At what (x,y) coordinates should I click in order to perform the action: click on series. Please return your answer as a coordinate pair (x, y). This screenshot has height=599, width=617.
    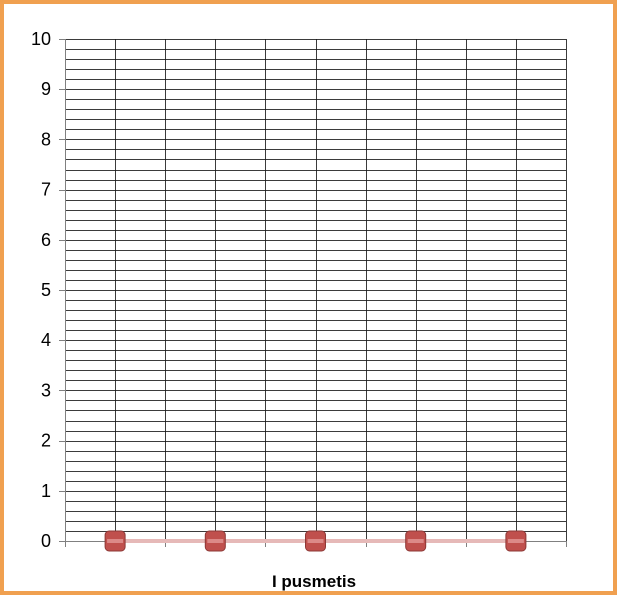
    Looking at the image, I should click on (315, 541).